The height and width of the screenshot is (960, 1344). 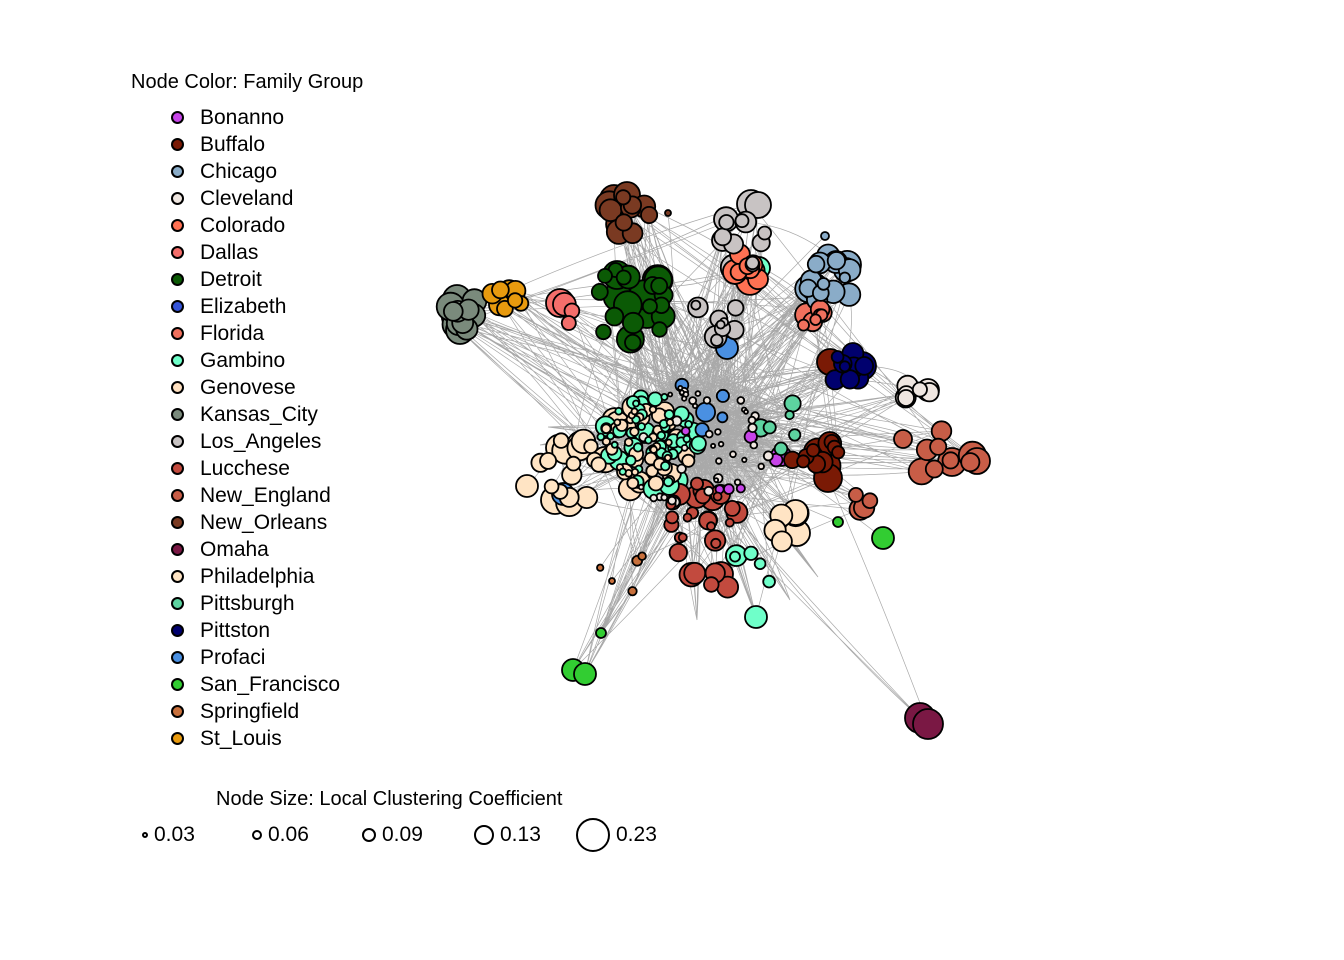 I want to click on legend-item-colorado: Colorado, so click(x=267, y=225).